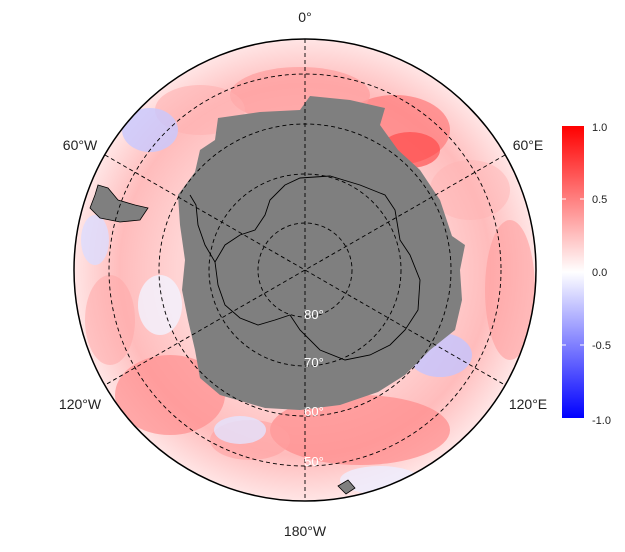  What do you see at coordinates (305, 531) in the screenshot?
I see `lon-label-180w: 180°W` at bounding box center [305, 531].